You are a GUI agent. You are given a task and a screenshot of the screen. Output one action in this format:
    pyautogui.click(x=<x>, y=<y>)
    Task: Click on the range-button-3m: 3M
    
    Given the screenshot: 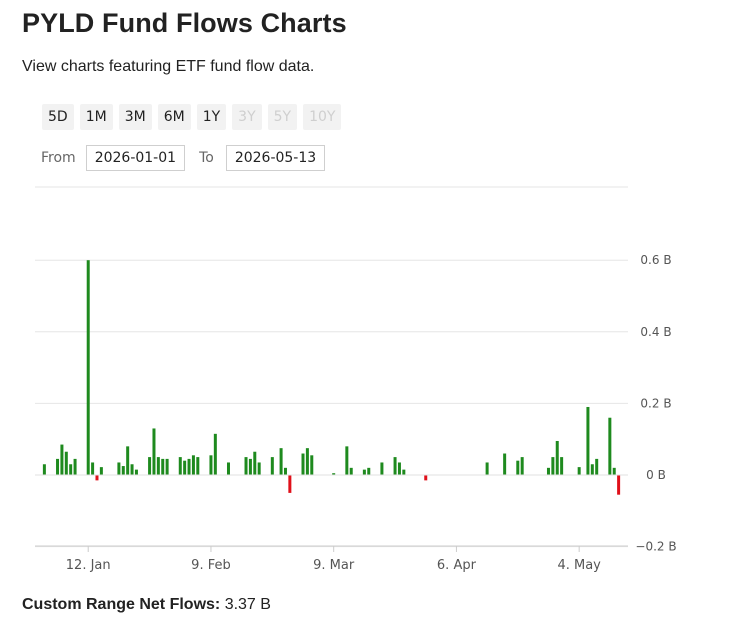 What is the action you would take?
    pyautogui.click(x=135, y=117)
    